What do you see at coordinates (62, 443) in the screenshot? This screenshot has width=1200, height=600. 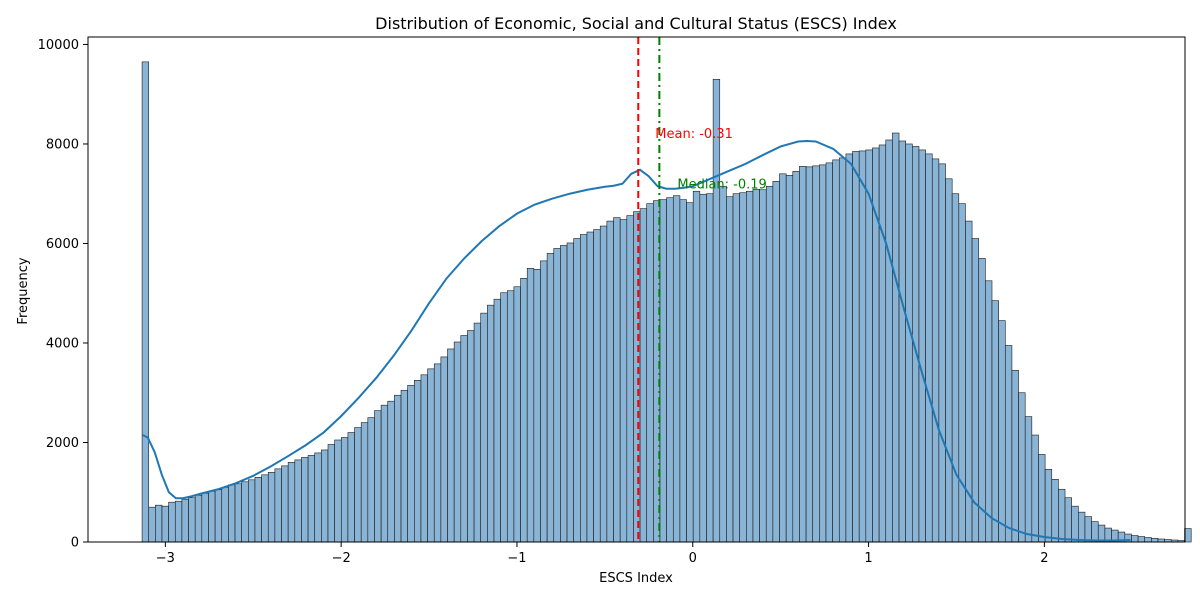 I see `y-tick-label: 2000` at bounding box center [62, 443].